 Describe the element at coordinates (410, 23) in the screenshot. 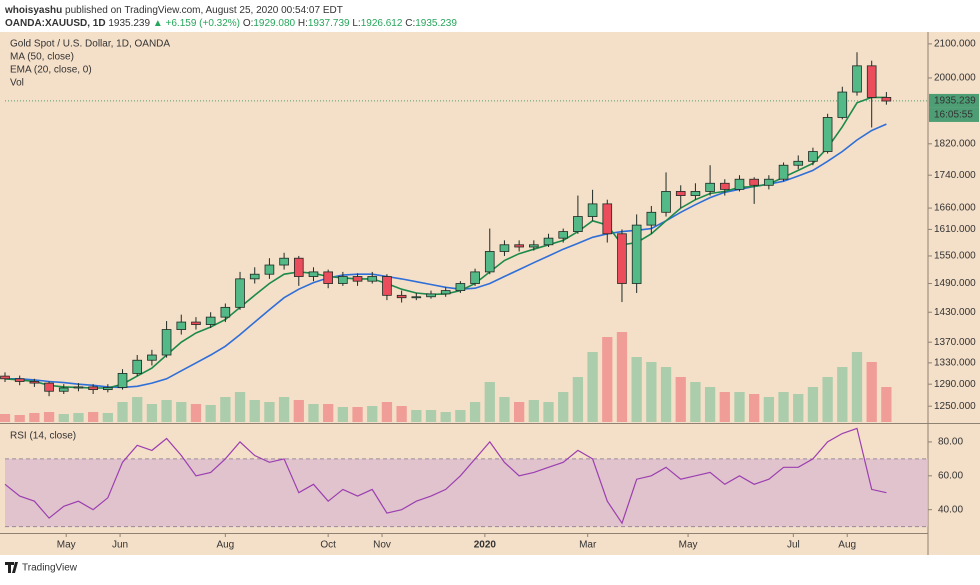

I see `c-label: C:` at that location.